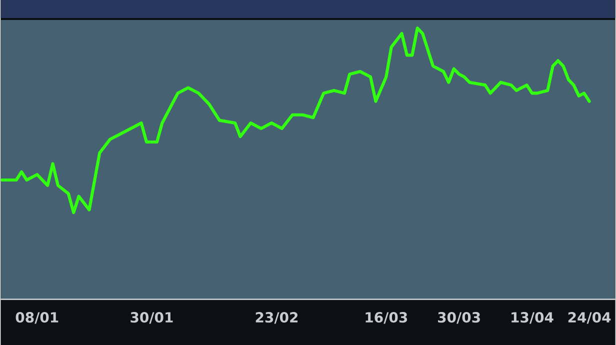 The width and height of the screenshot is (616, 345). What do you see at coordinates (37, 318) in the screenshot?
I see `x-tick-label: 08/01` at bounding box center [37, 318].